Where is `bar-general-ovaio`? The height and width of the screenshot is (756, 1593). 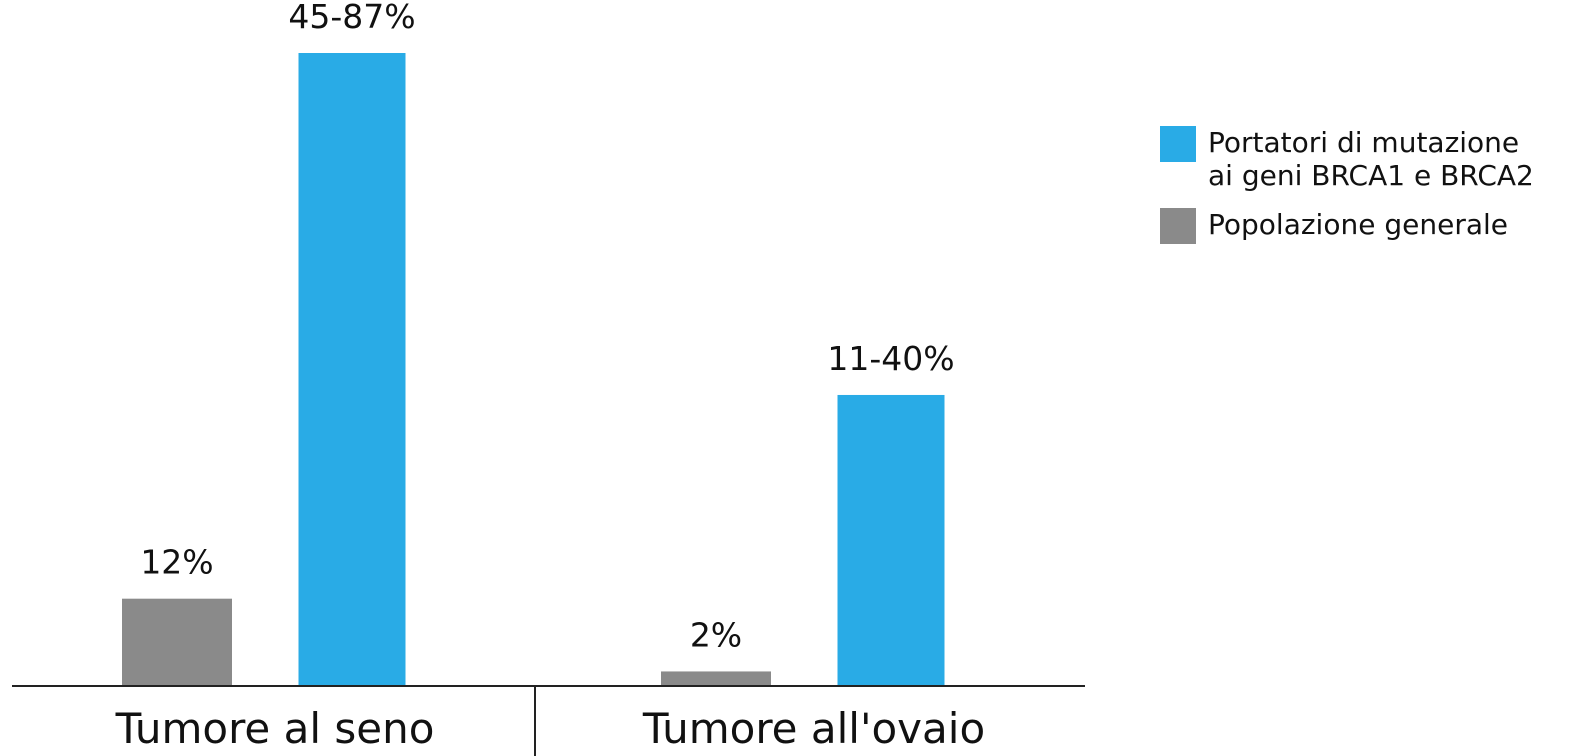
bar-general-ovaio is located at coordinates (716, 678).